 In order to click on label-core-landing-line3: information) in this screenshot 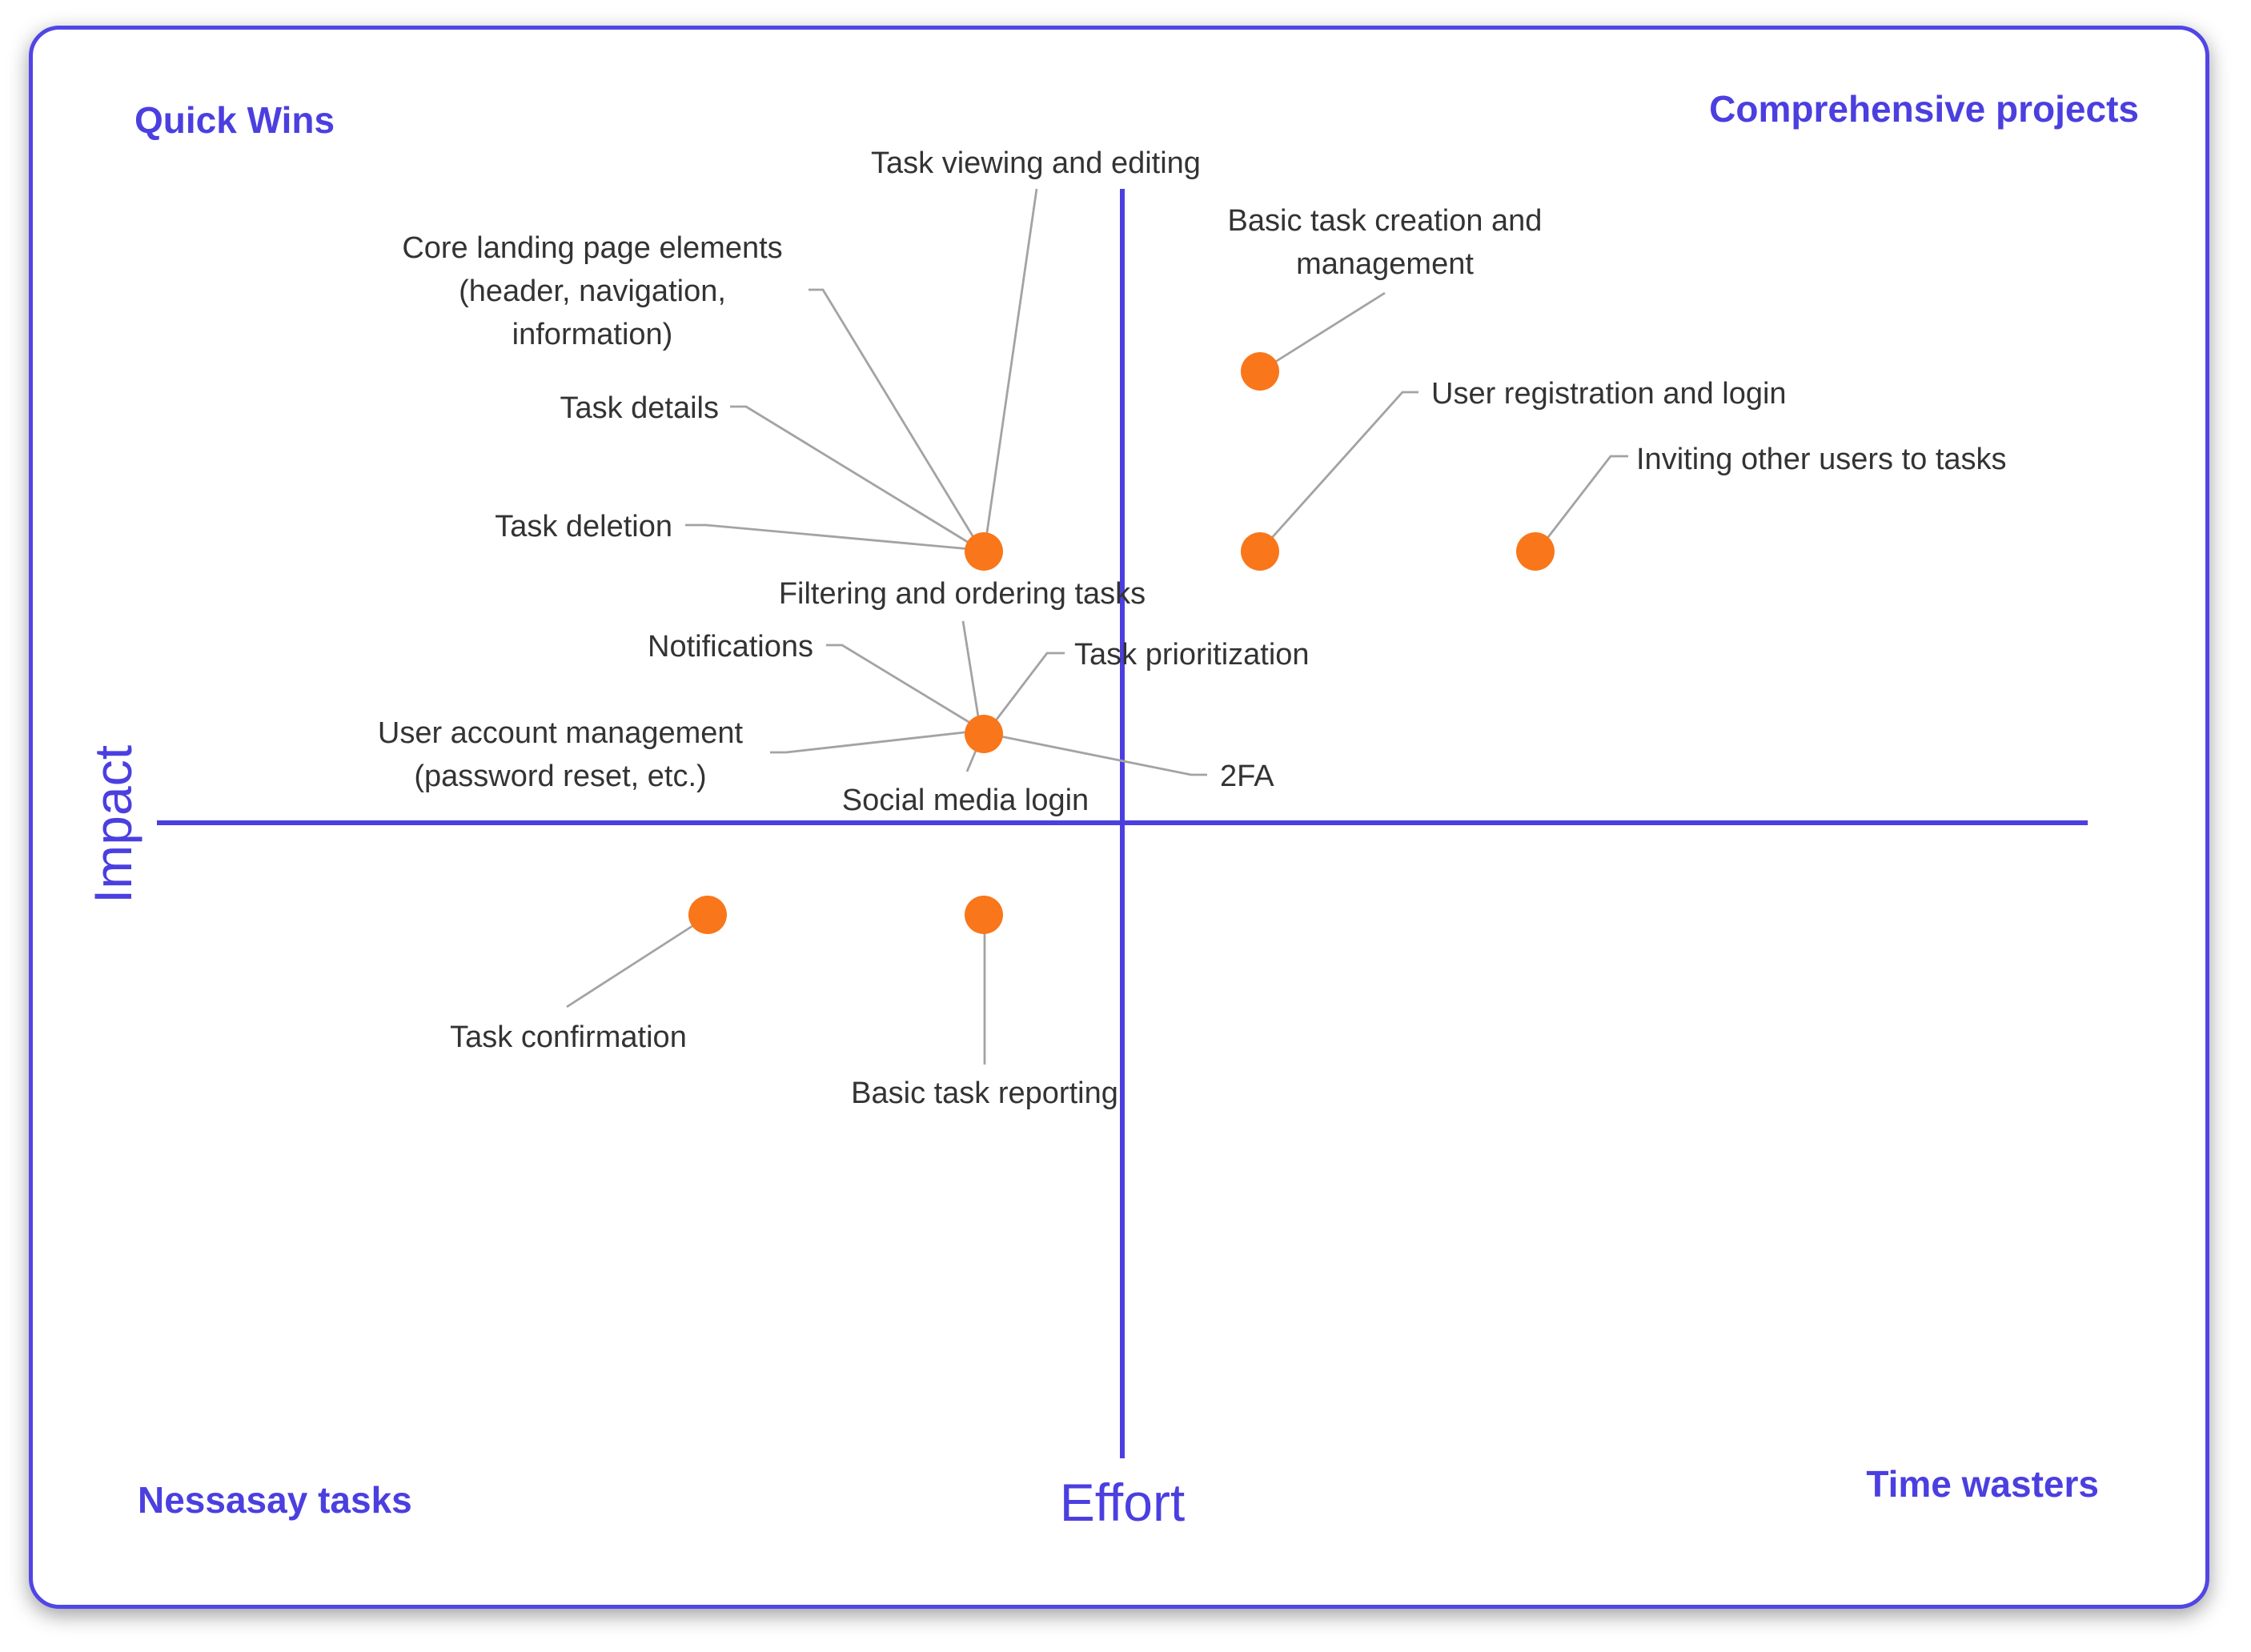, I will do `click(592, 334)`.